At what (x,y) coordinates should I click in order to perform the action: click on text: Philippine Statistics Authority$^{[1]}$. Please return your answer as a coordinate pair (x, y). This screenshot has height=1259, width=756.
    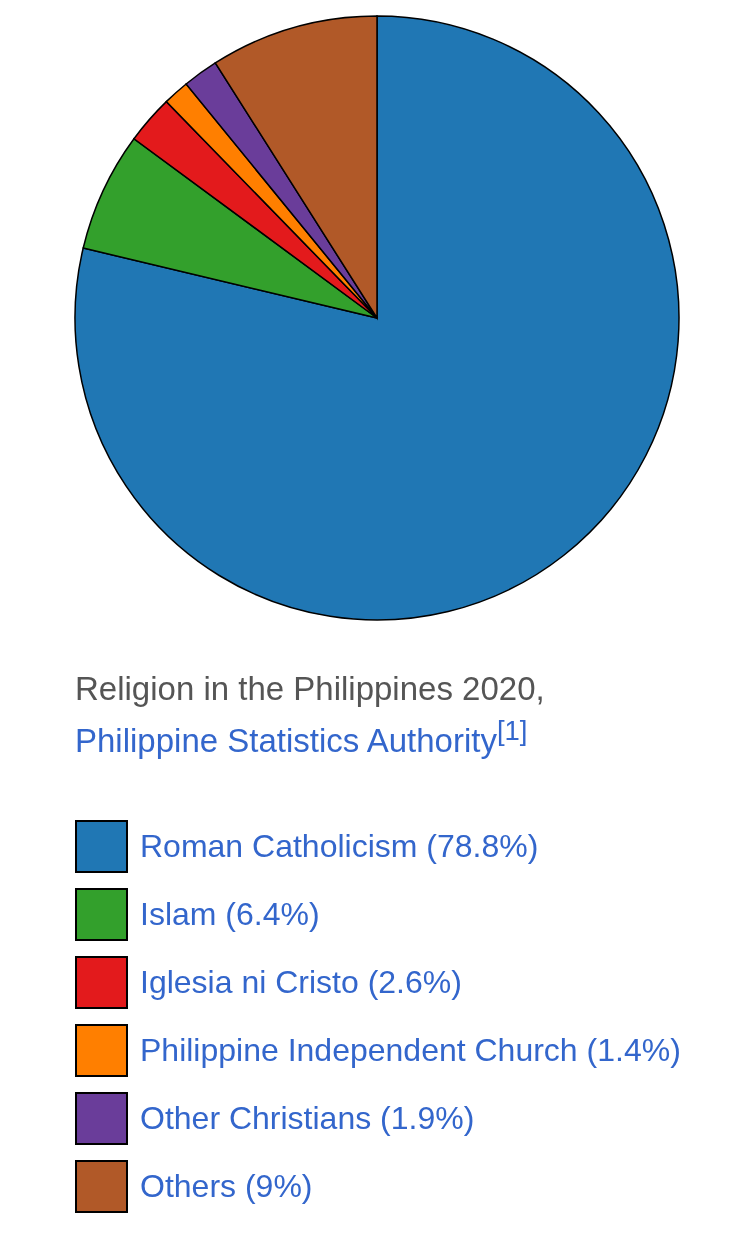
    Looking at the image, I should click on (302, 737).